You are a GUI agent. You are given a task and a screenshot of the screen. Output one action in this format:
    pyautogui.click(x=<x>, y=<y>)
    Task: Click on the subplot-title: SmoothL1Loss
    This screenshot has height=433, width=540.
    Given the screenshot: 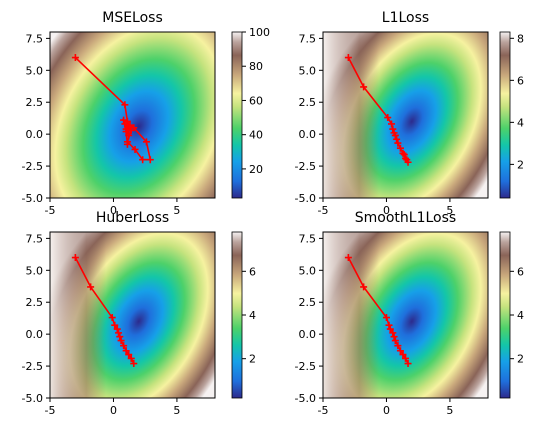 What is the action you would take?
    pyautogui.click(x=405, y=218)
    